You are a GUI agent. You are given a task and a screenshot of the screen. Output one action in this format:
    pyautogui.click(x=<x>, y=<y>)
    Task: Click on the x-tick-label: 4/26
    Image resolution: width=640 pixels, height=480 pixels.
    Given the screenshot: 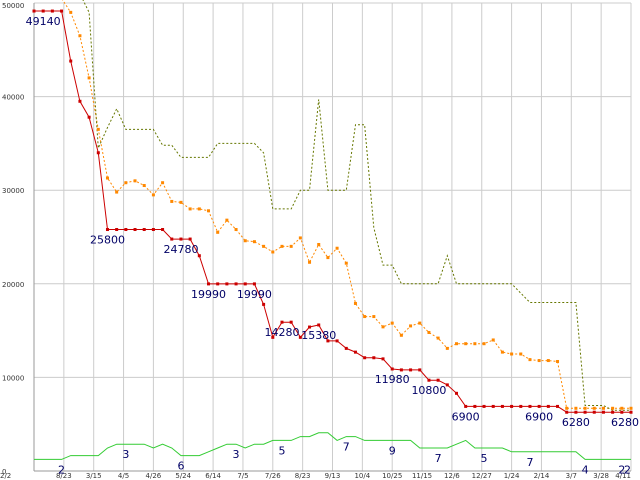 What is the action you would take?
    pyautogui.click(x=154, y=476)
    